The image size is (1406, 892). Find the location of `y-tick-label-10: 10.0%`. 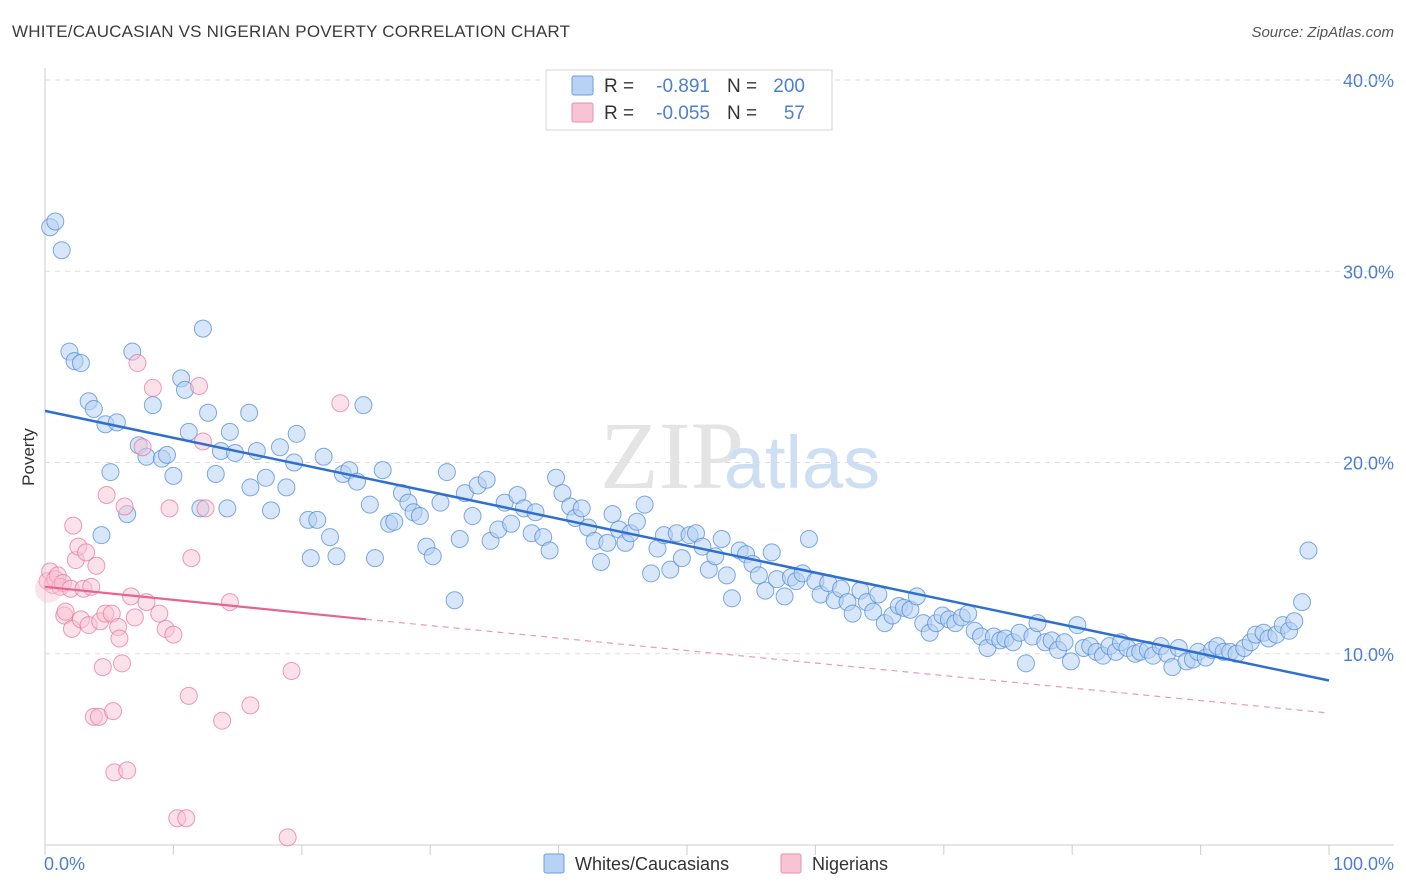

y-tick-label-10: 10.0% is located at coordinates (1368, 655).